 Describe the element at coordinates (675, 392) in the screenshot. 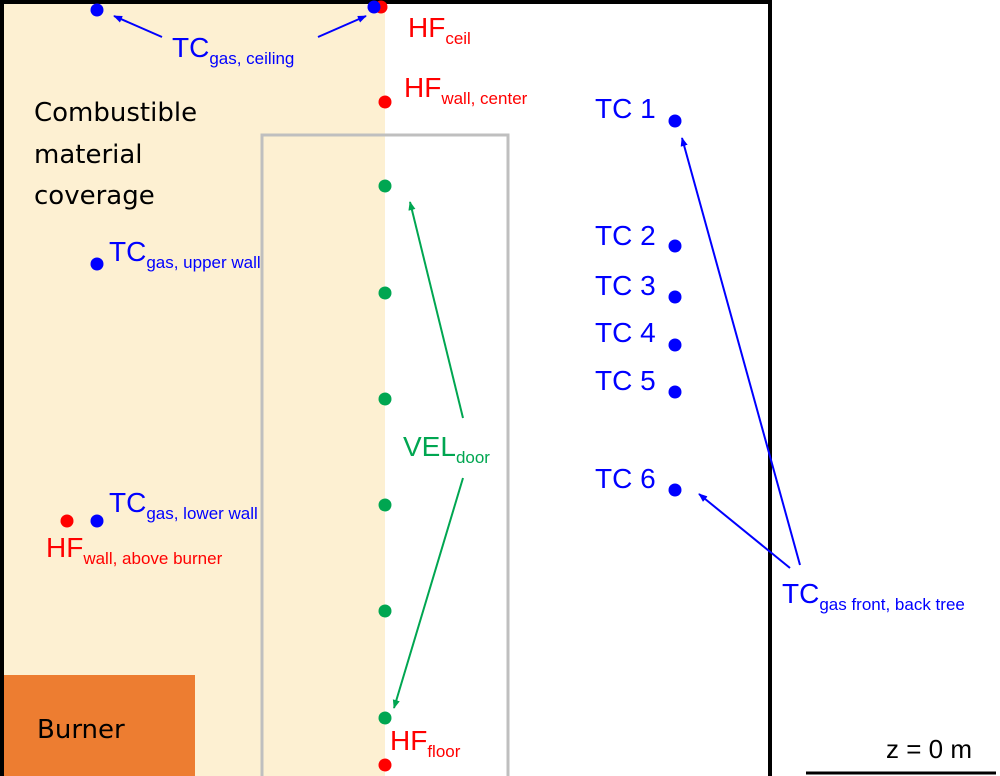

I see `tc5-dot` at that location.